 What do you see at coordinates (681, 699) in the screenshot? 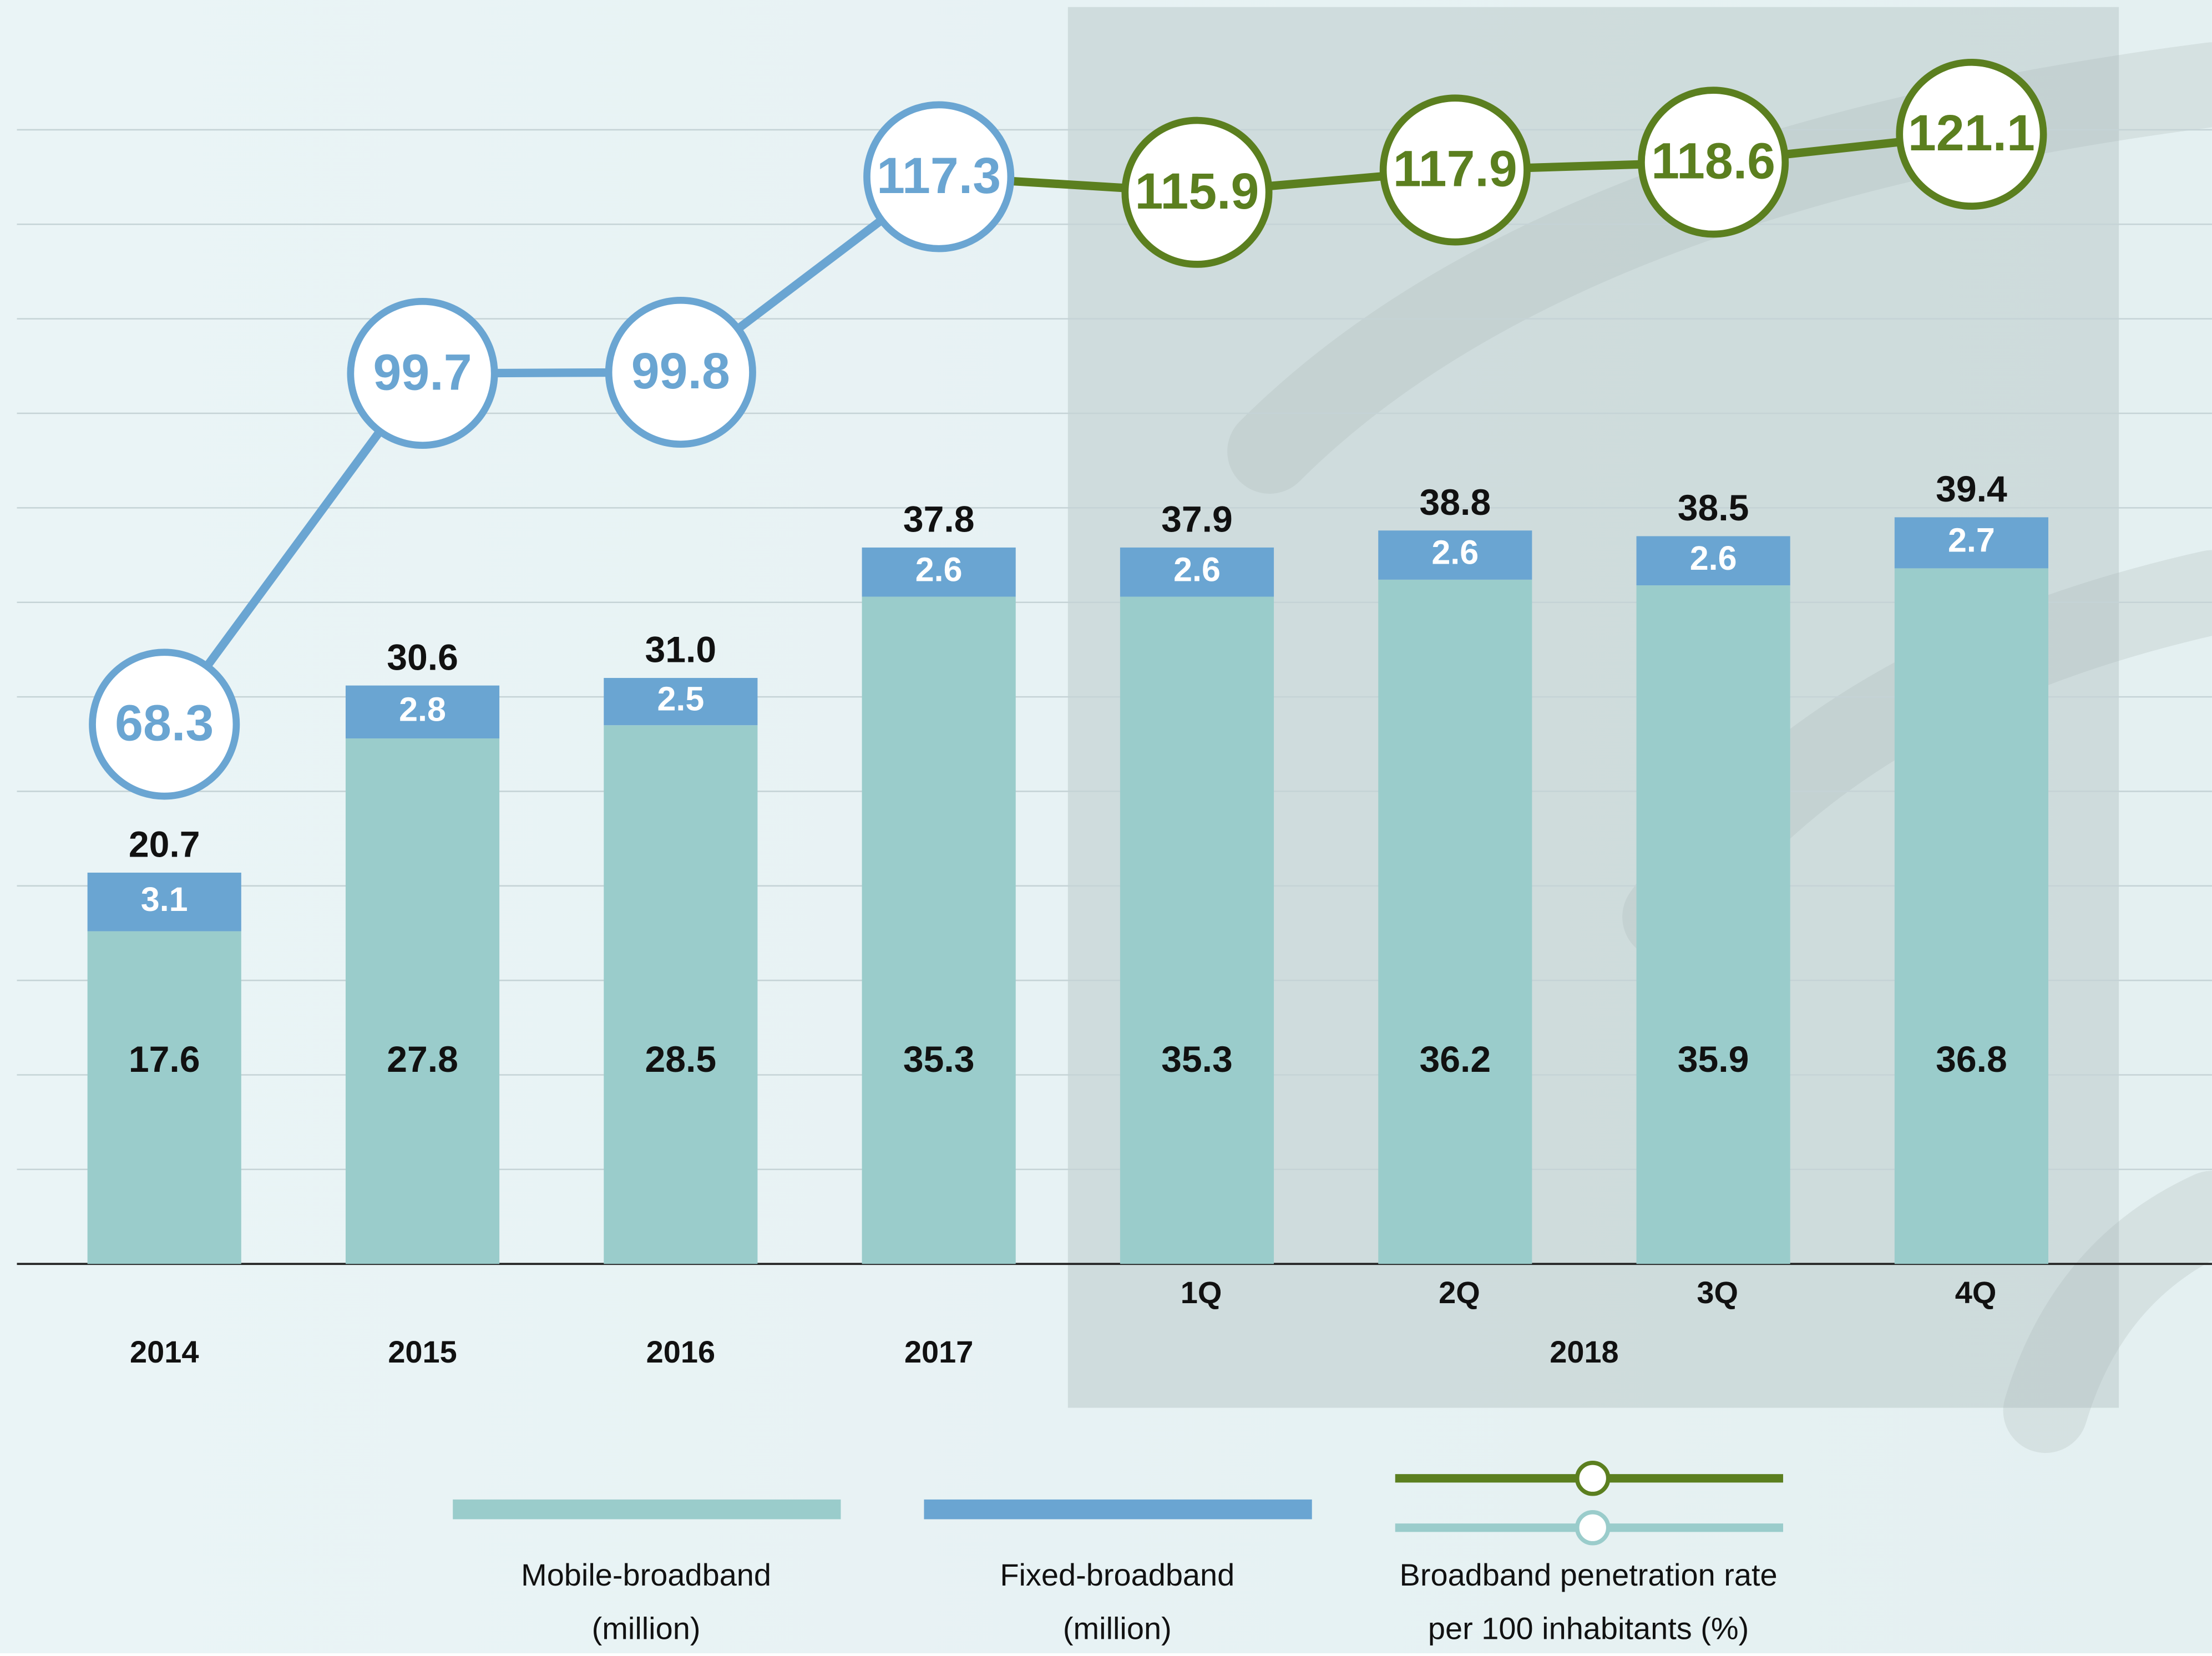
I see `fixed-label: 2.5` at bounding box center [681, 699].